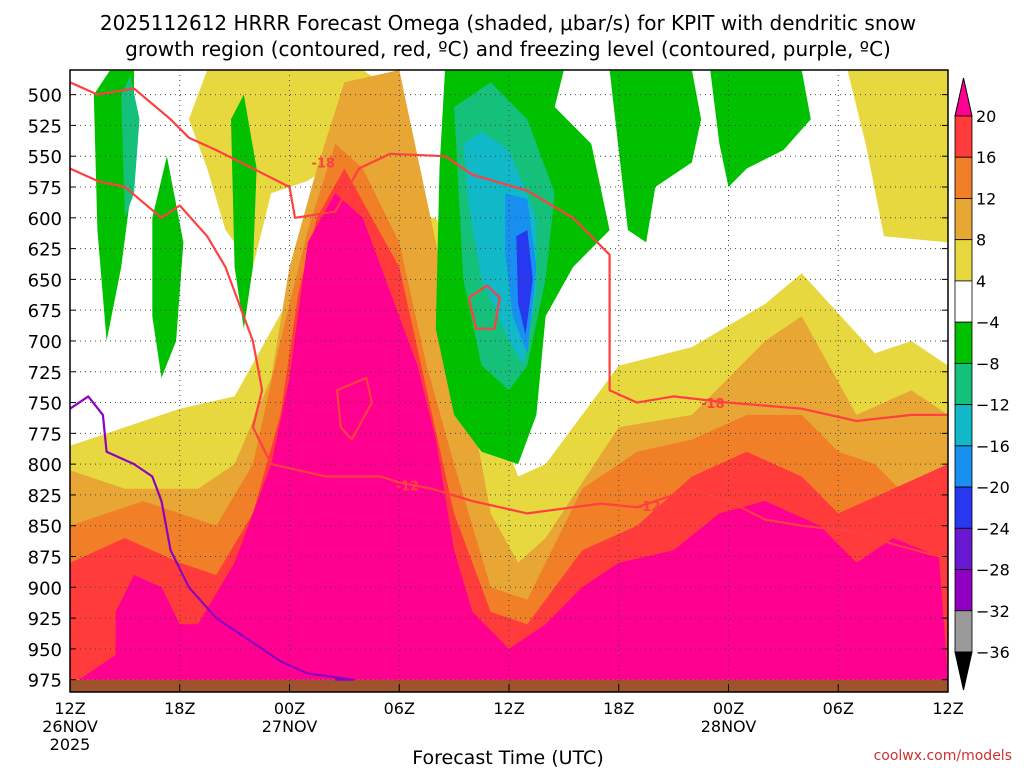  Describe the element at coordinates (986, 157) in the screenshot. I see `colorbar-label: 16` at that location.